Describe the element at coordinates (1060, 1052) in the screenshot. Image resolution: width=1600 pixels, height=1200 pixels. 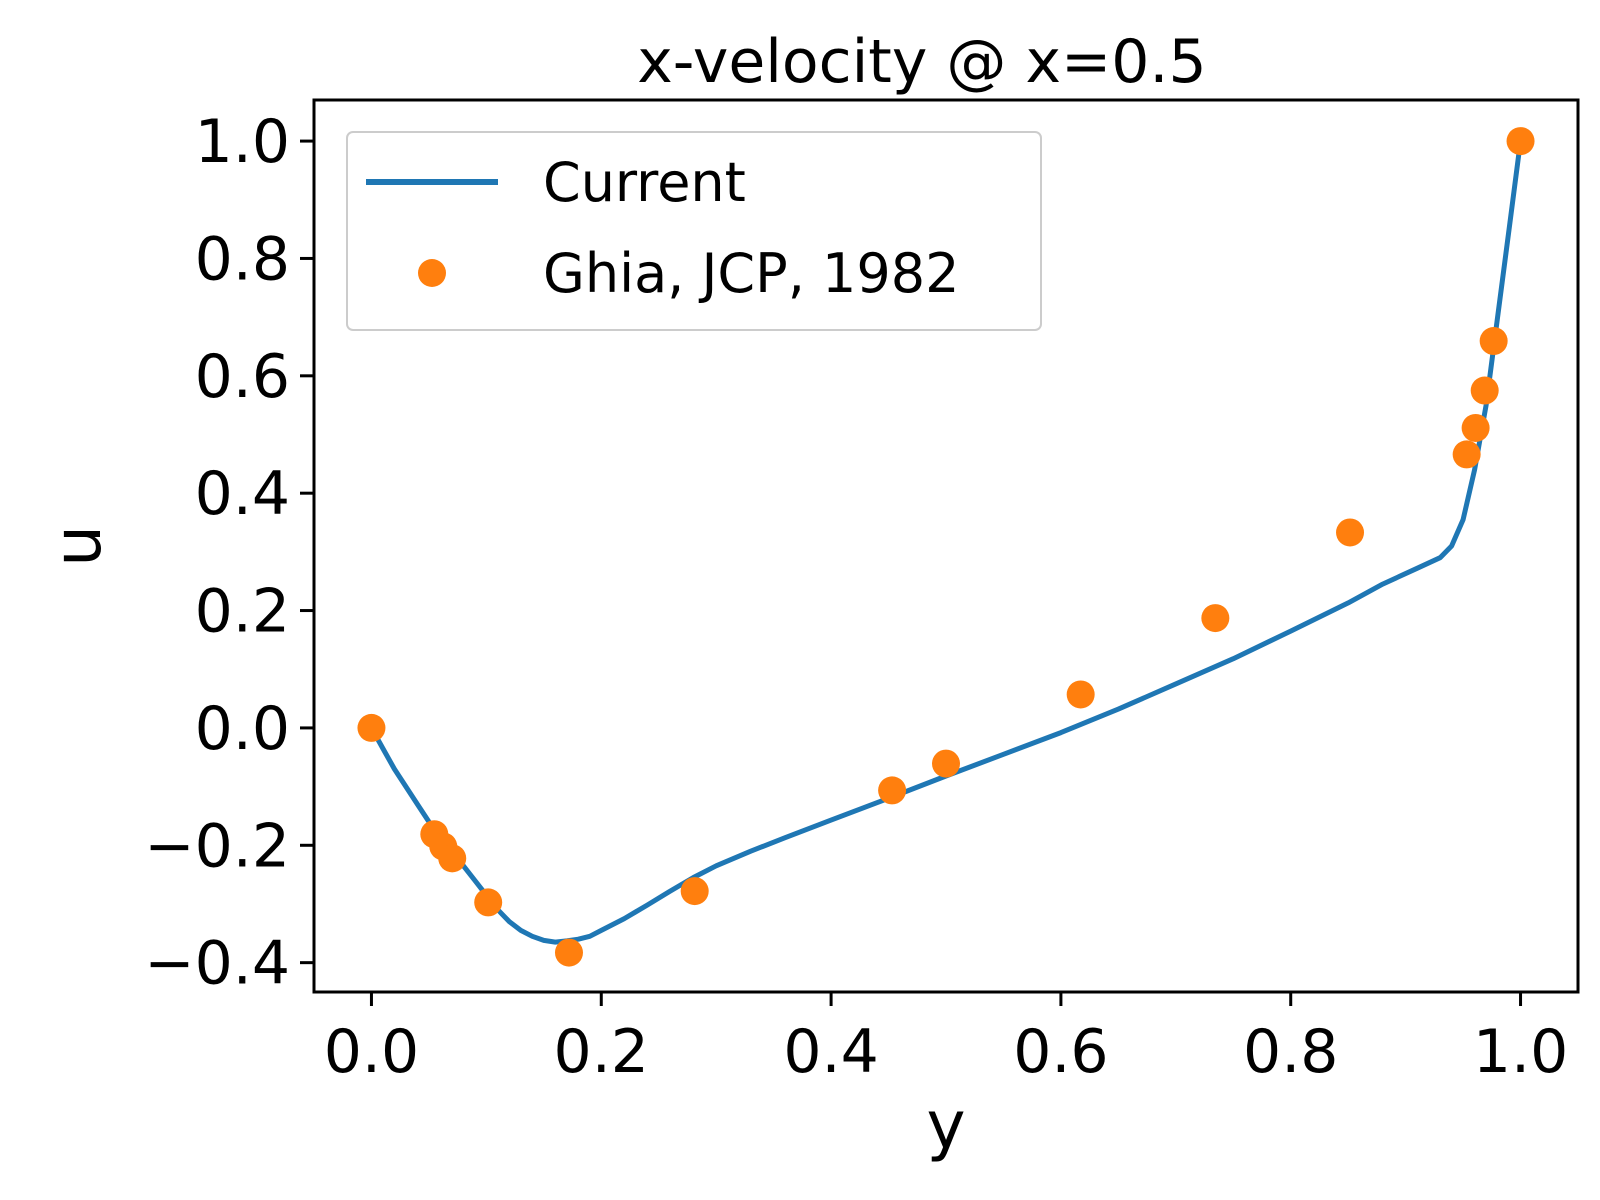
I see `x-tick-label: 0.6` at that location.